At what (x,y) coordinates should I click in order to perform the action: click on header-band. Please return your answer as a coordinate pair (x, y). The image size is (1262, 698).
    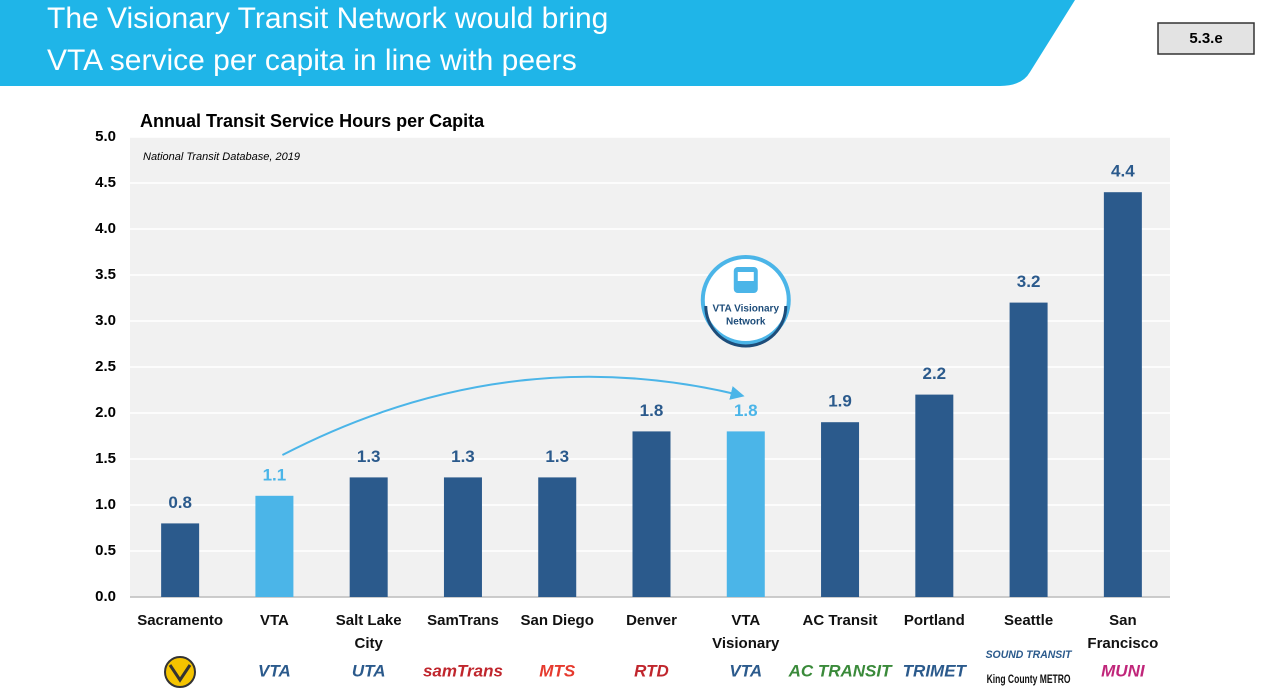
    Looking at the image, I should click on (537, 43).